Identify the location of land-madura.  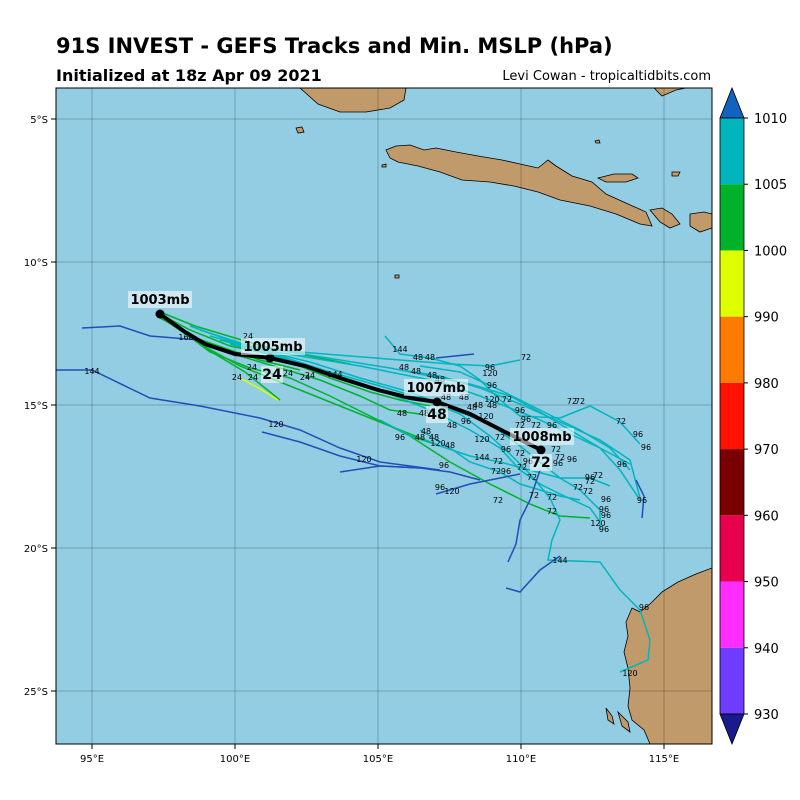
(617, 178).